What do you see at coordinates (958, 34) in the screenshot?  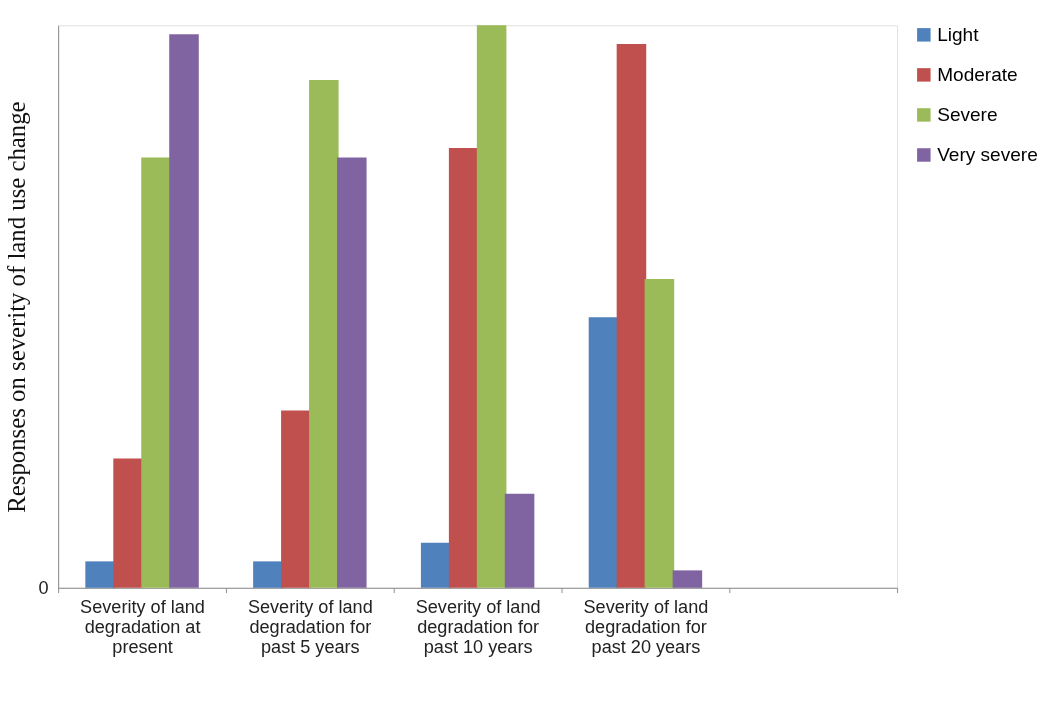 I see `legend-label: Light` at bounding box center [958, 34].